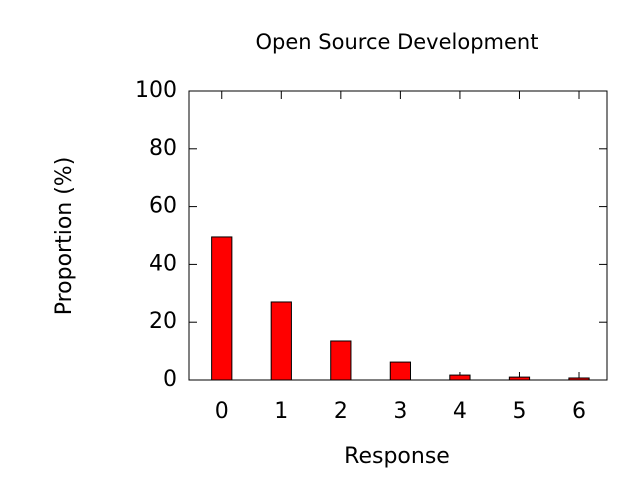 Image resolution: width=640 pixels, height=480 pixels. What do you see at coordinates (397, 42) in the screenshot?
I see `chart-title: Open Source Development` at bounding box center [397, 42].